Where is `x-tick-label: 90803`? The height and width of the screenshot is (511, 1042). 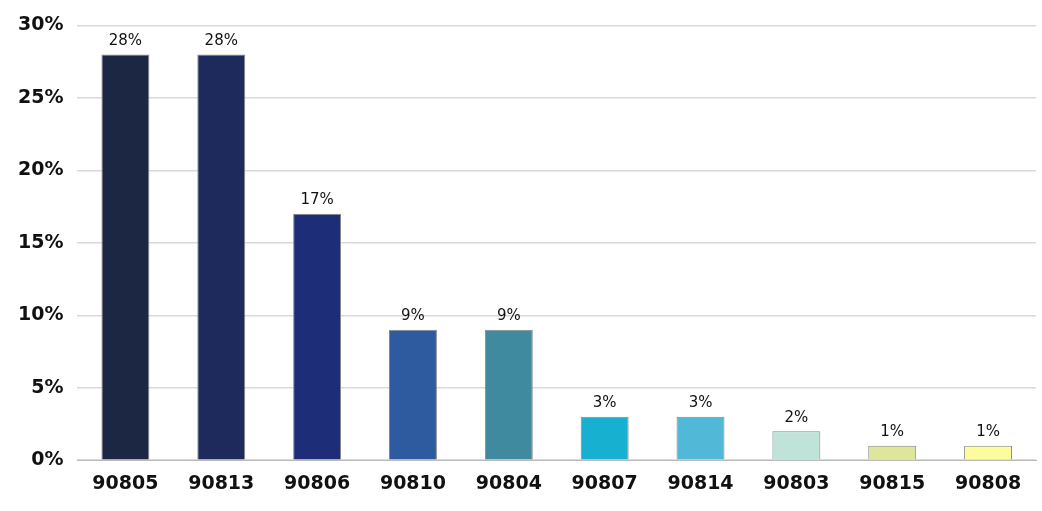 x-tick-label: 90803 is located at coordinates (796, 481).